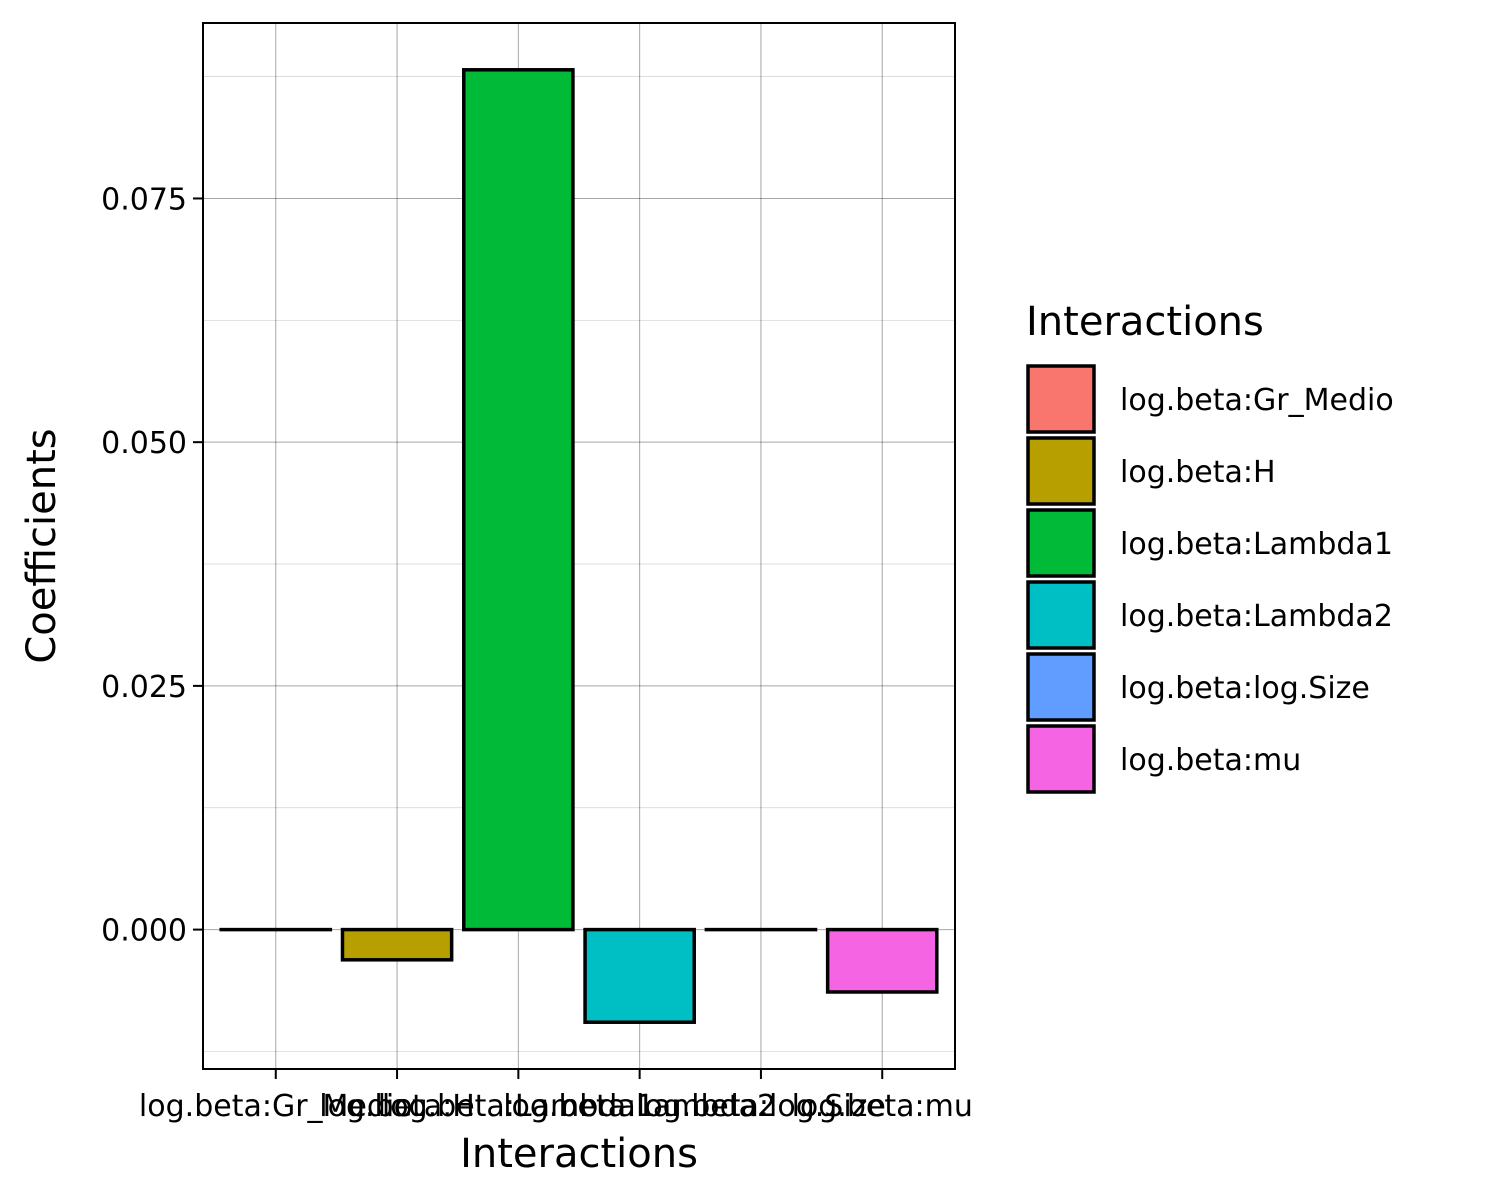 The image size is (1500, 1200). I want to click on bar-log.beta:Lambda1, so click(518, 500).